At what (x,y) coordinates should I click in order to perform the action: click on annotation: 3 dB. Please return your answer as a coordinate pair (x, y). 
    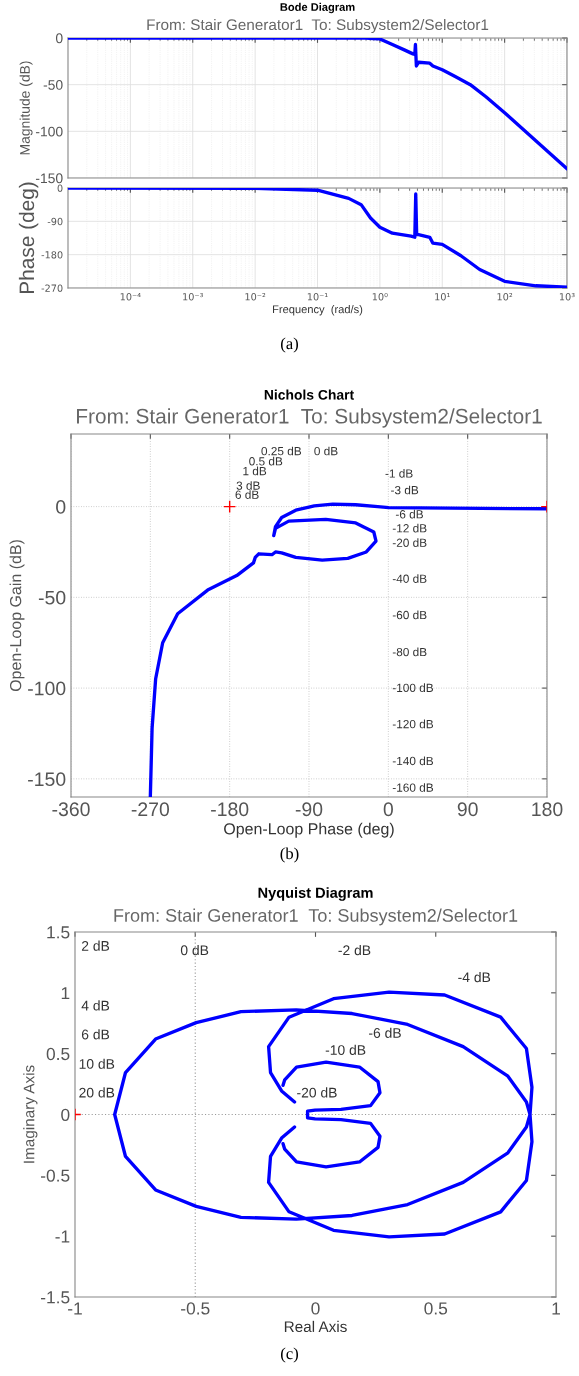
    Looking at the image, I should click on (248, 485).